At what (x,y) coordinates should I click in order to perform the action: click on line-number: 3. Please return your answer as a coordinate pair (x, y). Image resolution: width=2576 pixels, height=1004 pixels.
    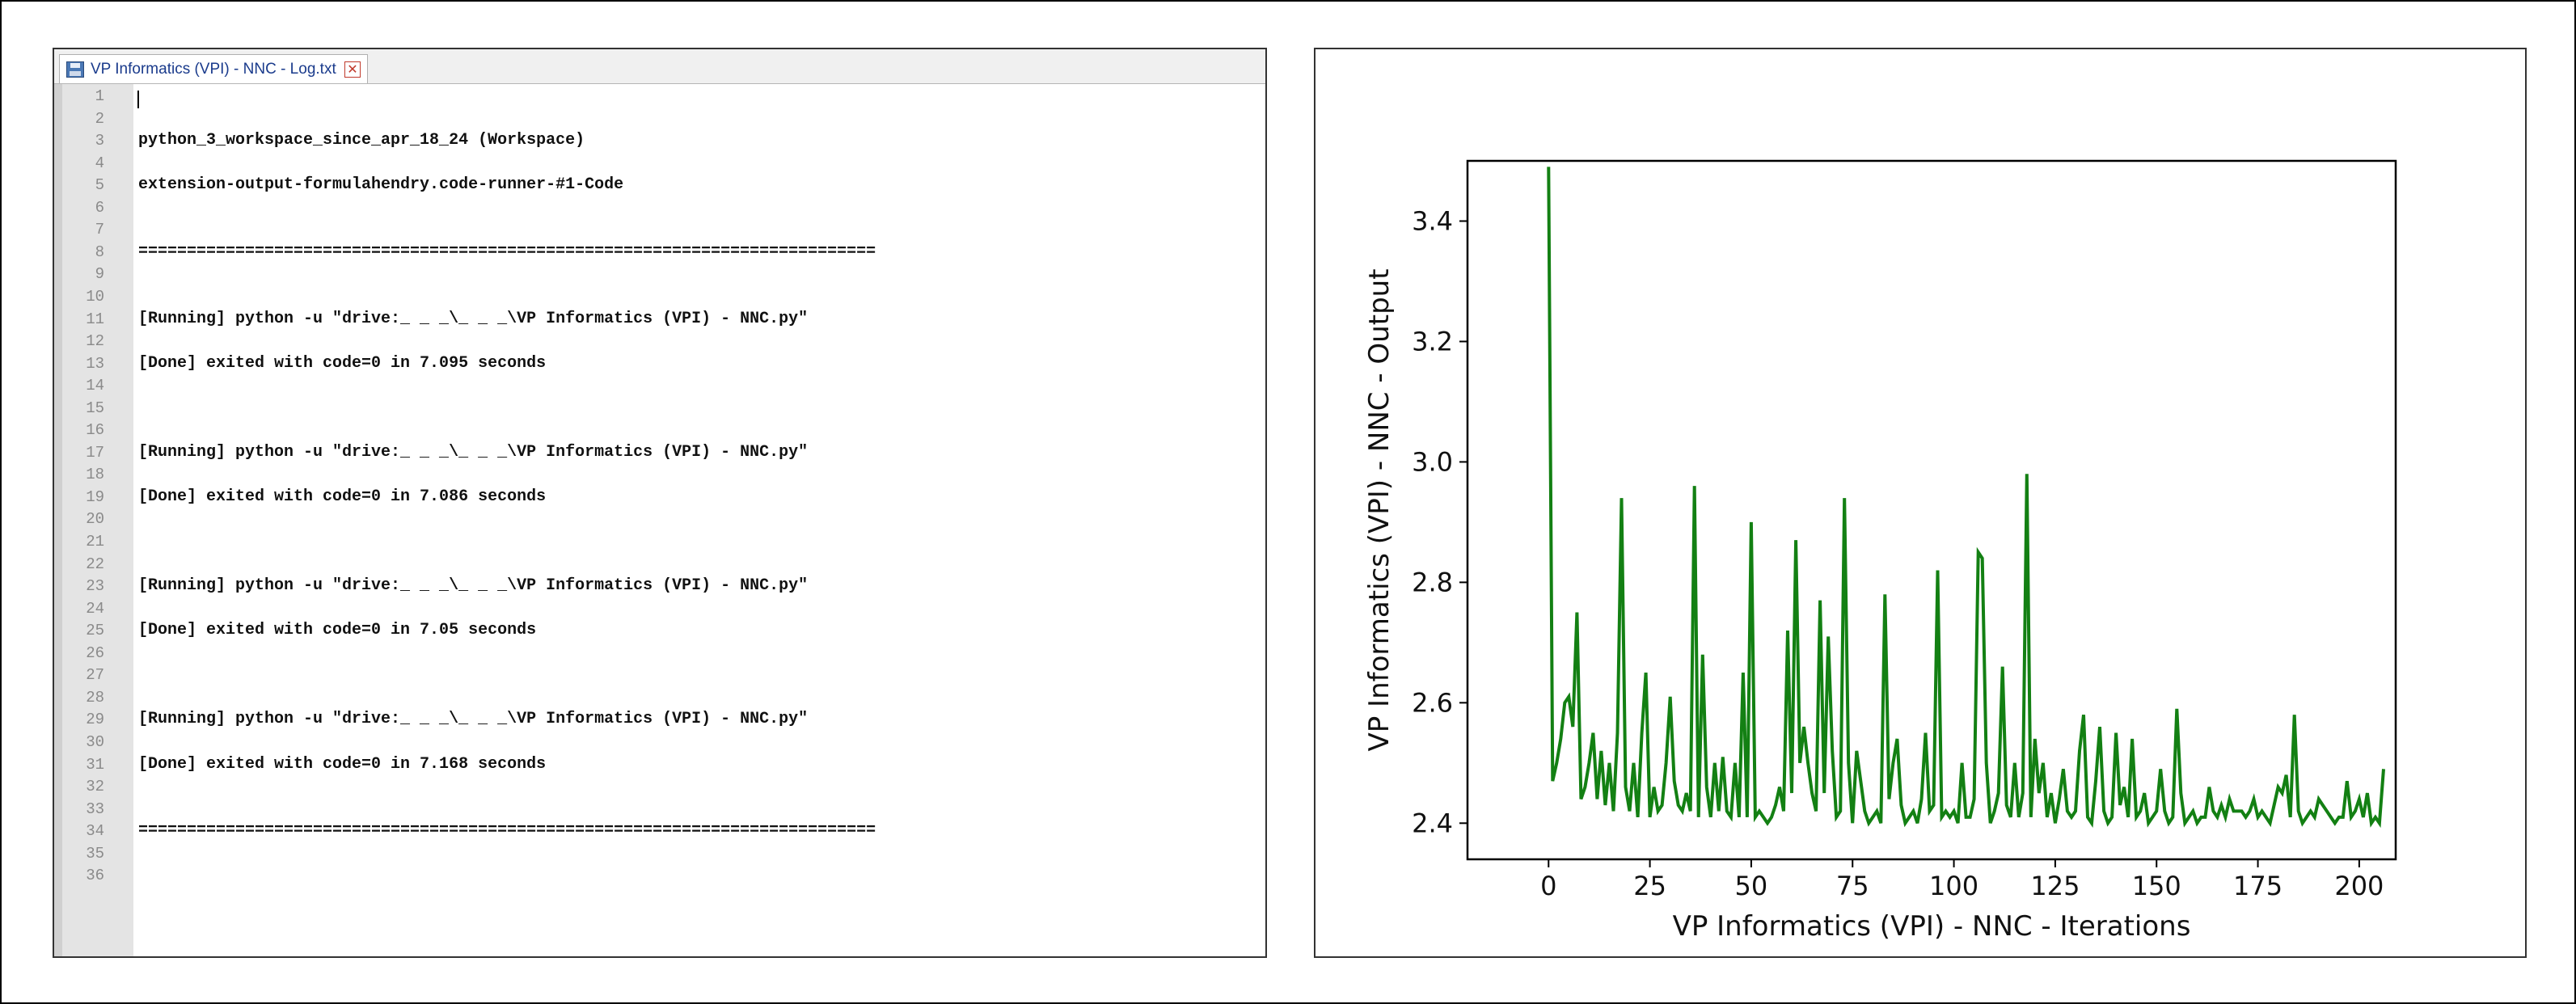
    Looking at the image, I should click on (99, 141).